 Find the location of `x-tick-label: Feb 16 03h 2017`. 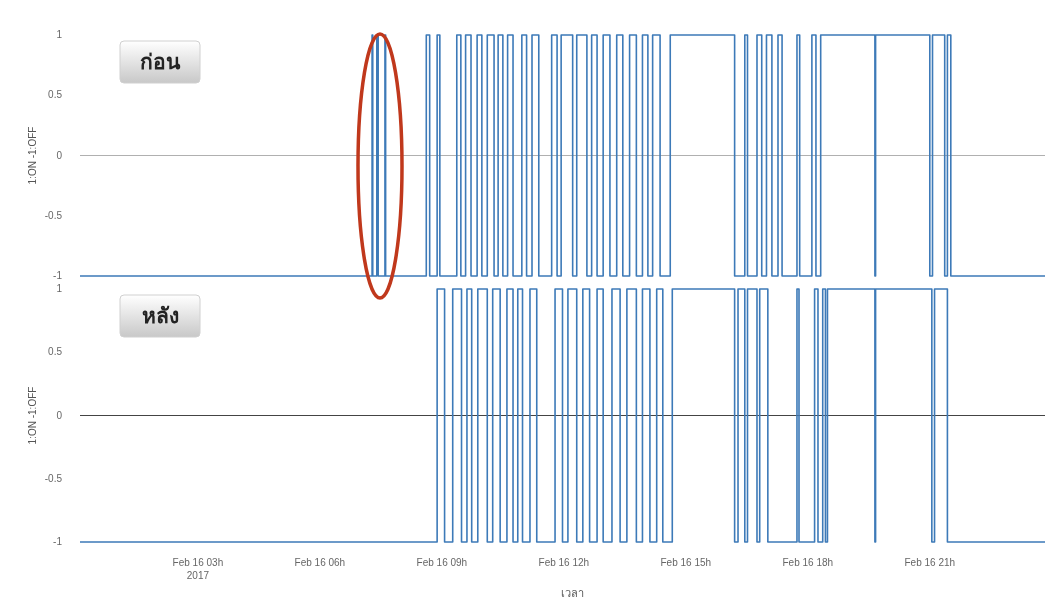

x-tick-label: Feb 16 03h 2017 is located at coordinates (198, 569).